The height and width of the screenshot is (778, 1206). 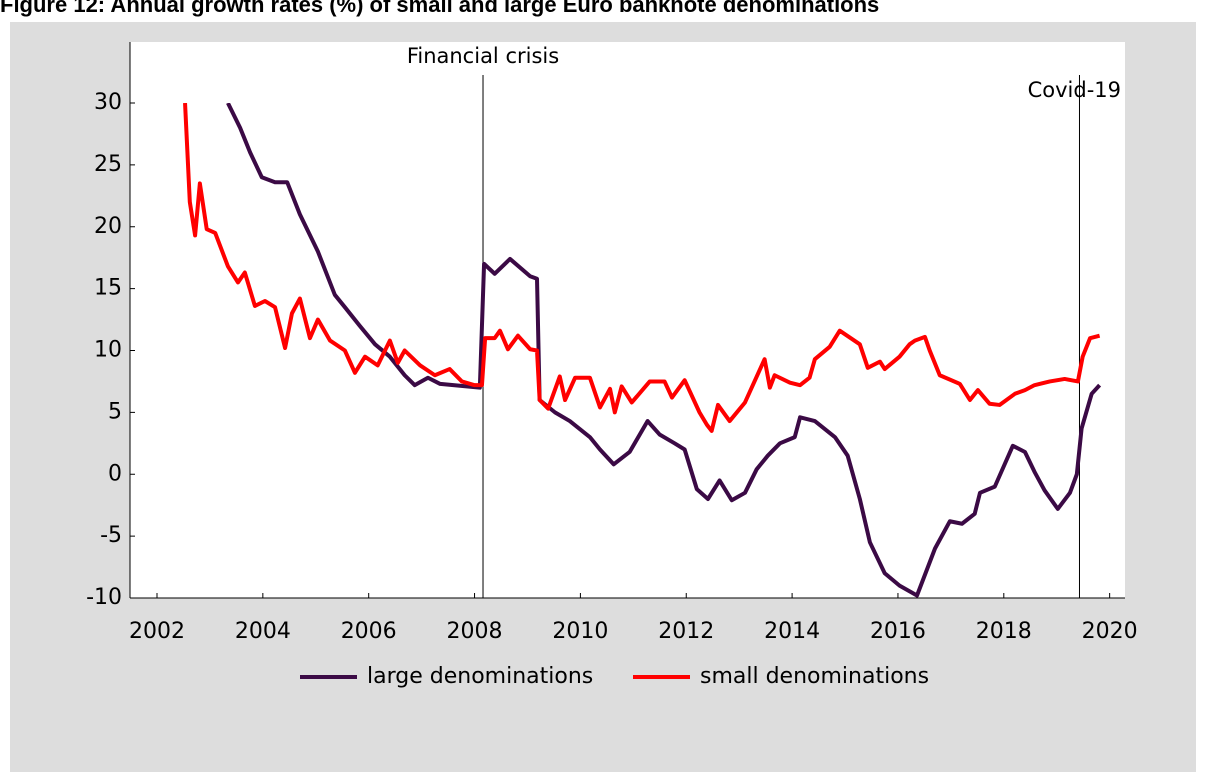 I want to click on x-tick-label: 2012, so click(x=686, y=631).